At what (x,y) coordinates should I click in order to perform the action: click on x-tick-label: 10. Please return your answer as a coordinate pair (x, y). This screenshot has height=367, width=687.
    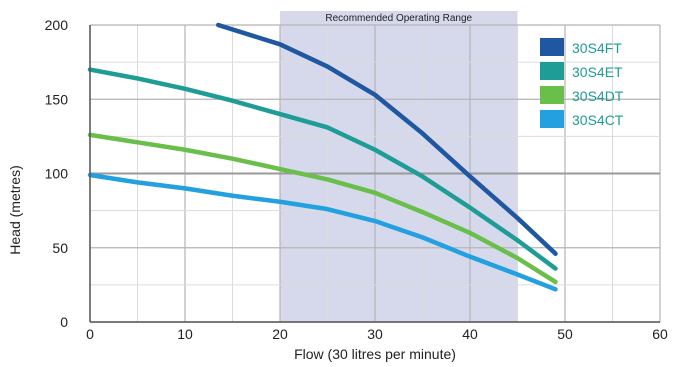
    Looking at the image, I should click on (185, 334).